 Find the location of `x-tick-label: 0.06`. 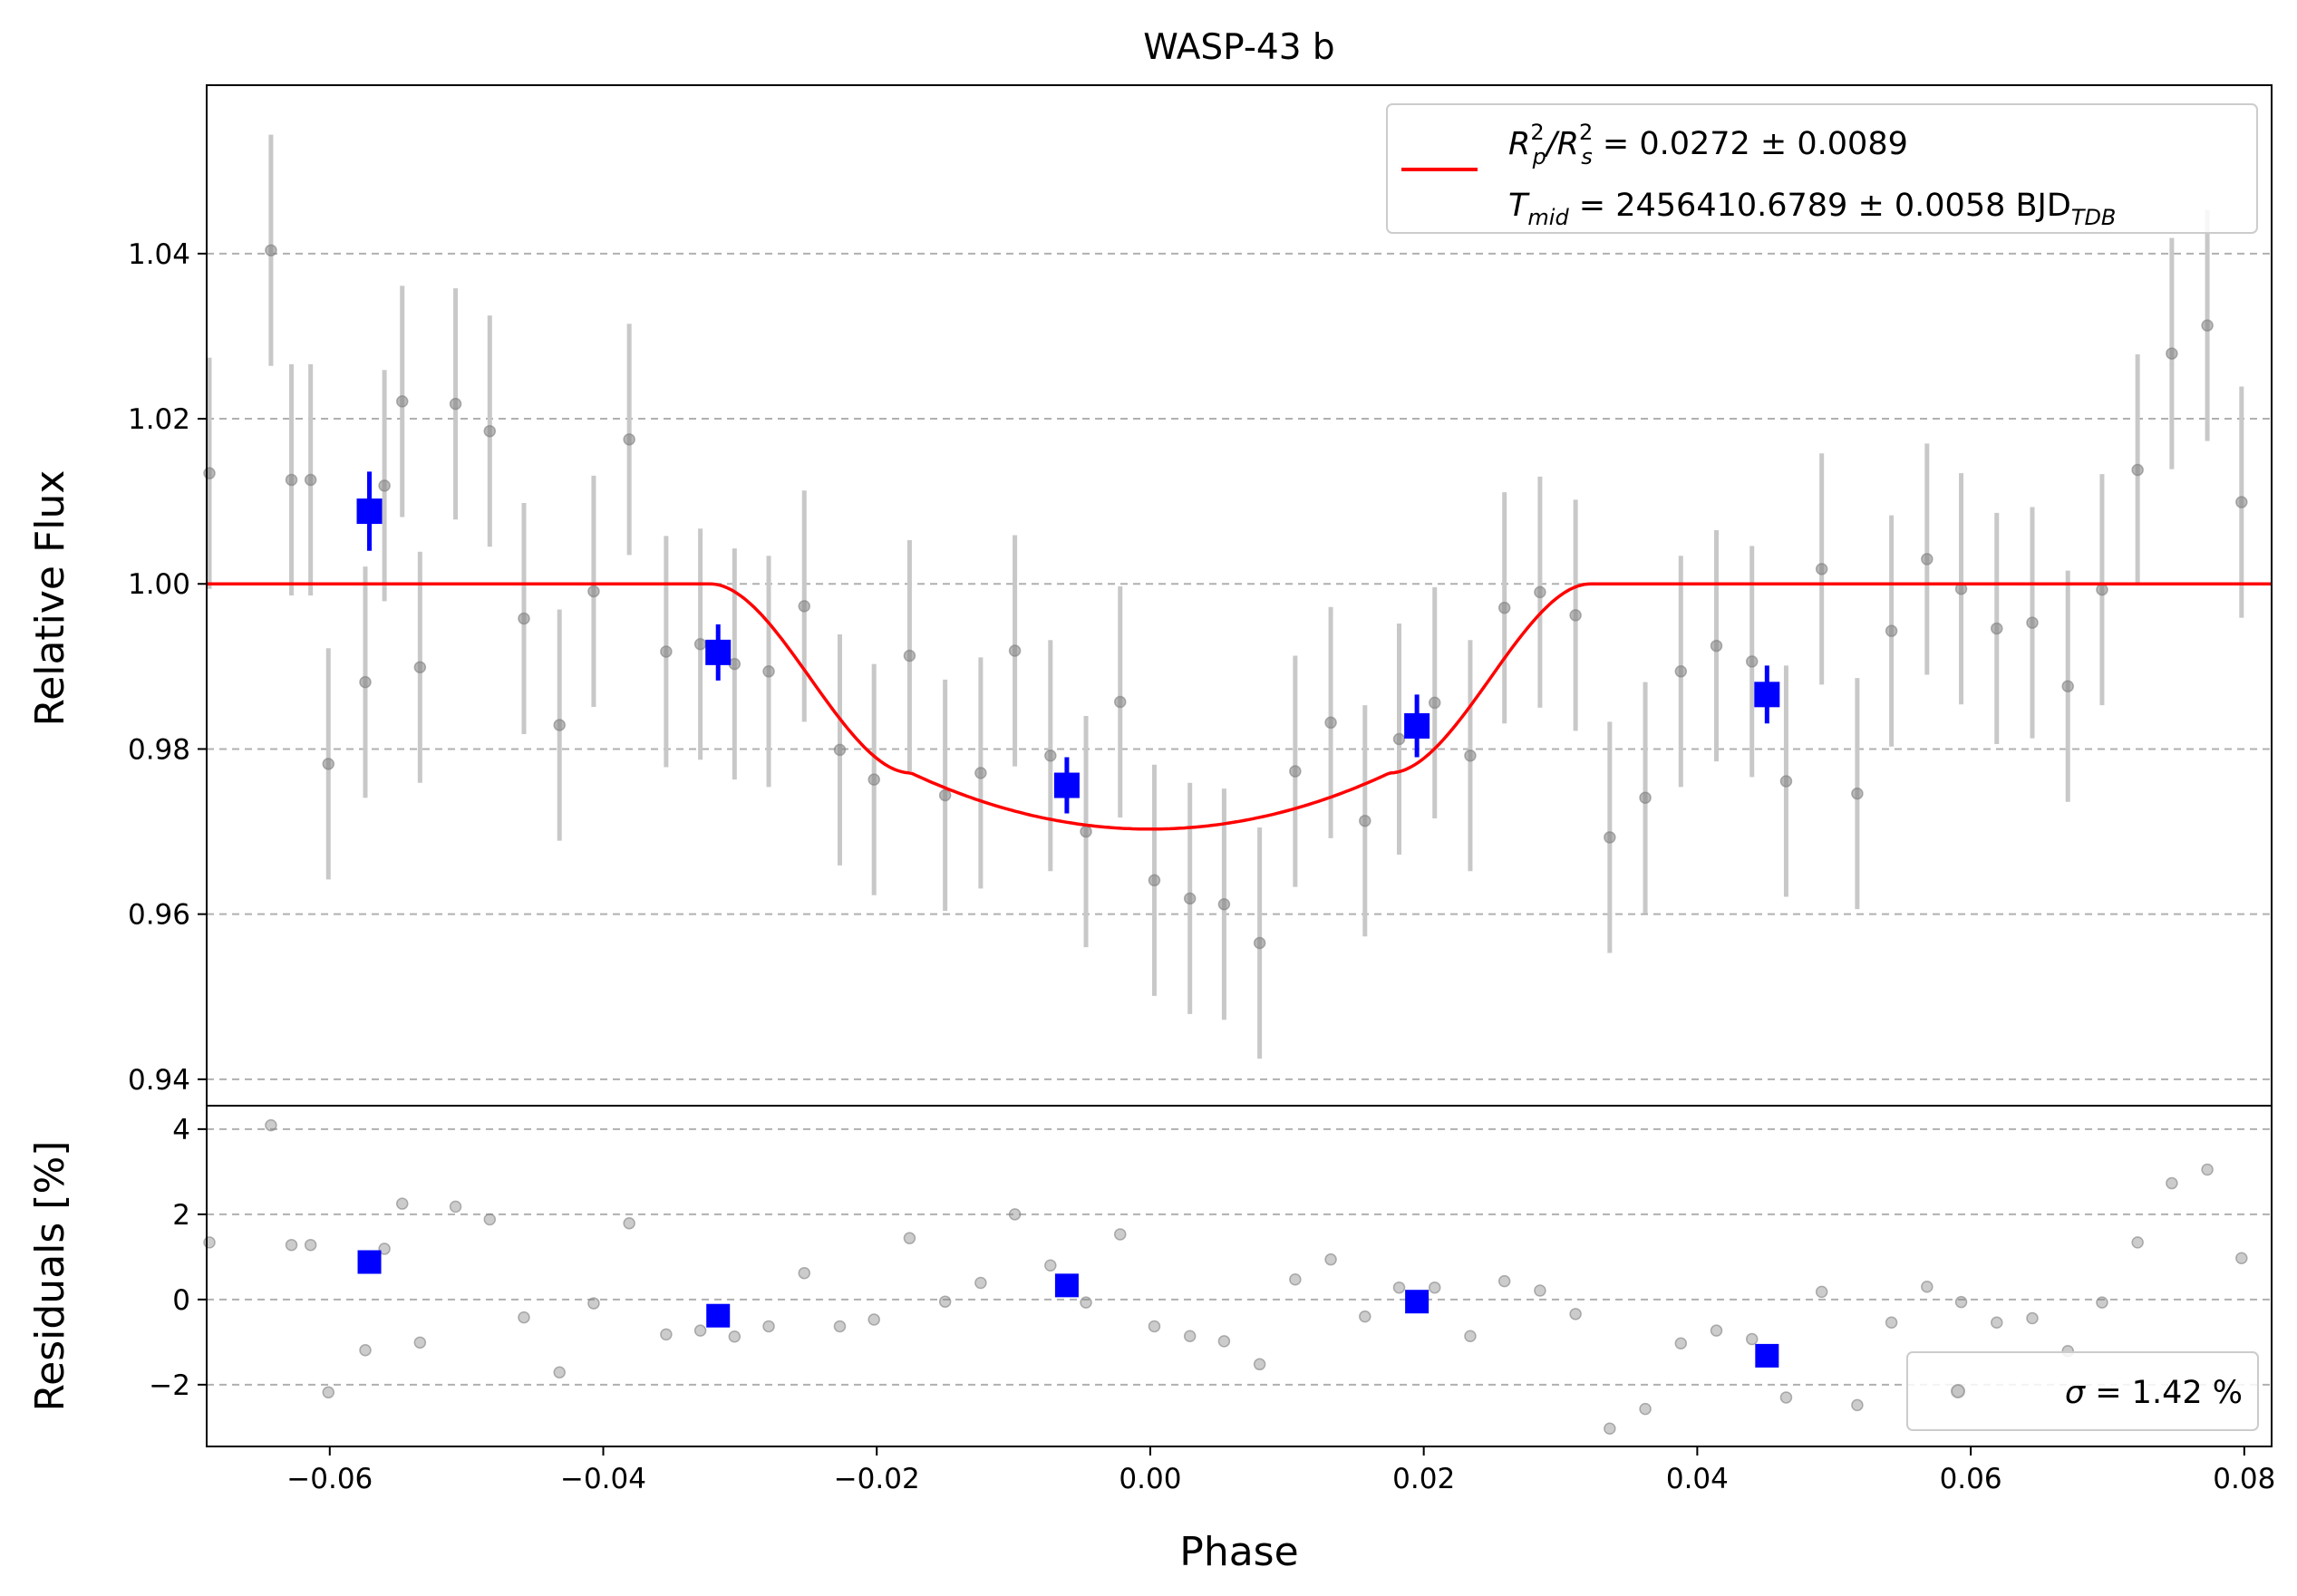

x-tick-label: 0.06 is located at coordinates (1971, 1479).